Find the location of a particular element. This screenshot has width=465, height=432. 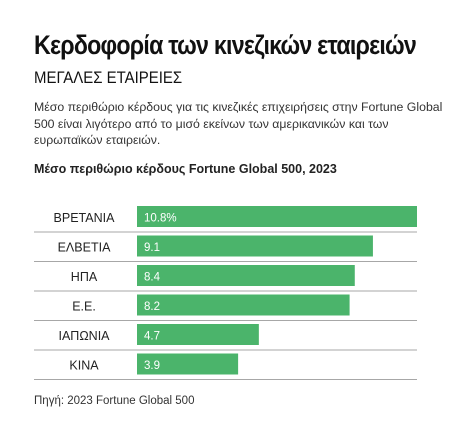

category-label: ΚΙΝΑ is located at coordinates (84, 366).